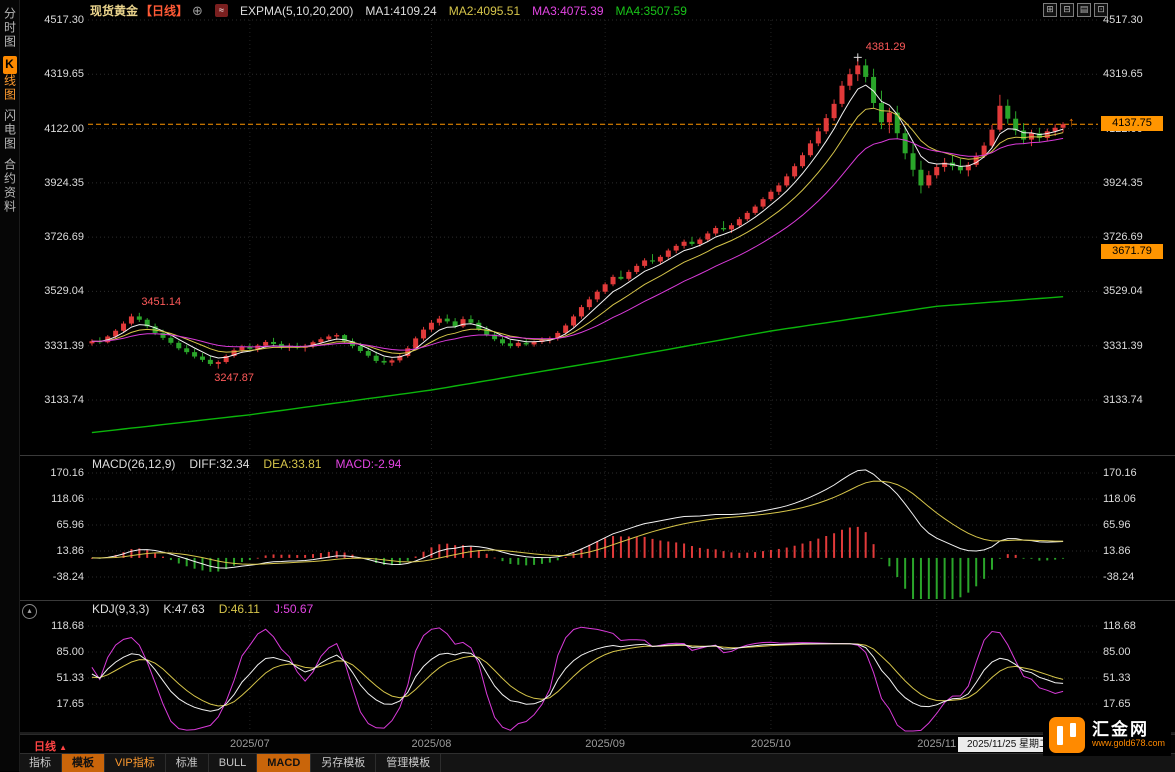  What do you see at coordinates (484, 10) in the screenshot?
I see `ma2-value: MA2:4095.51` at bounding box center [484, 10].